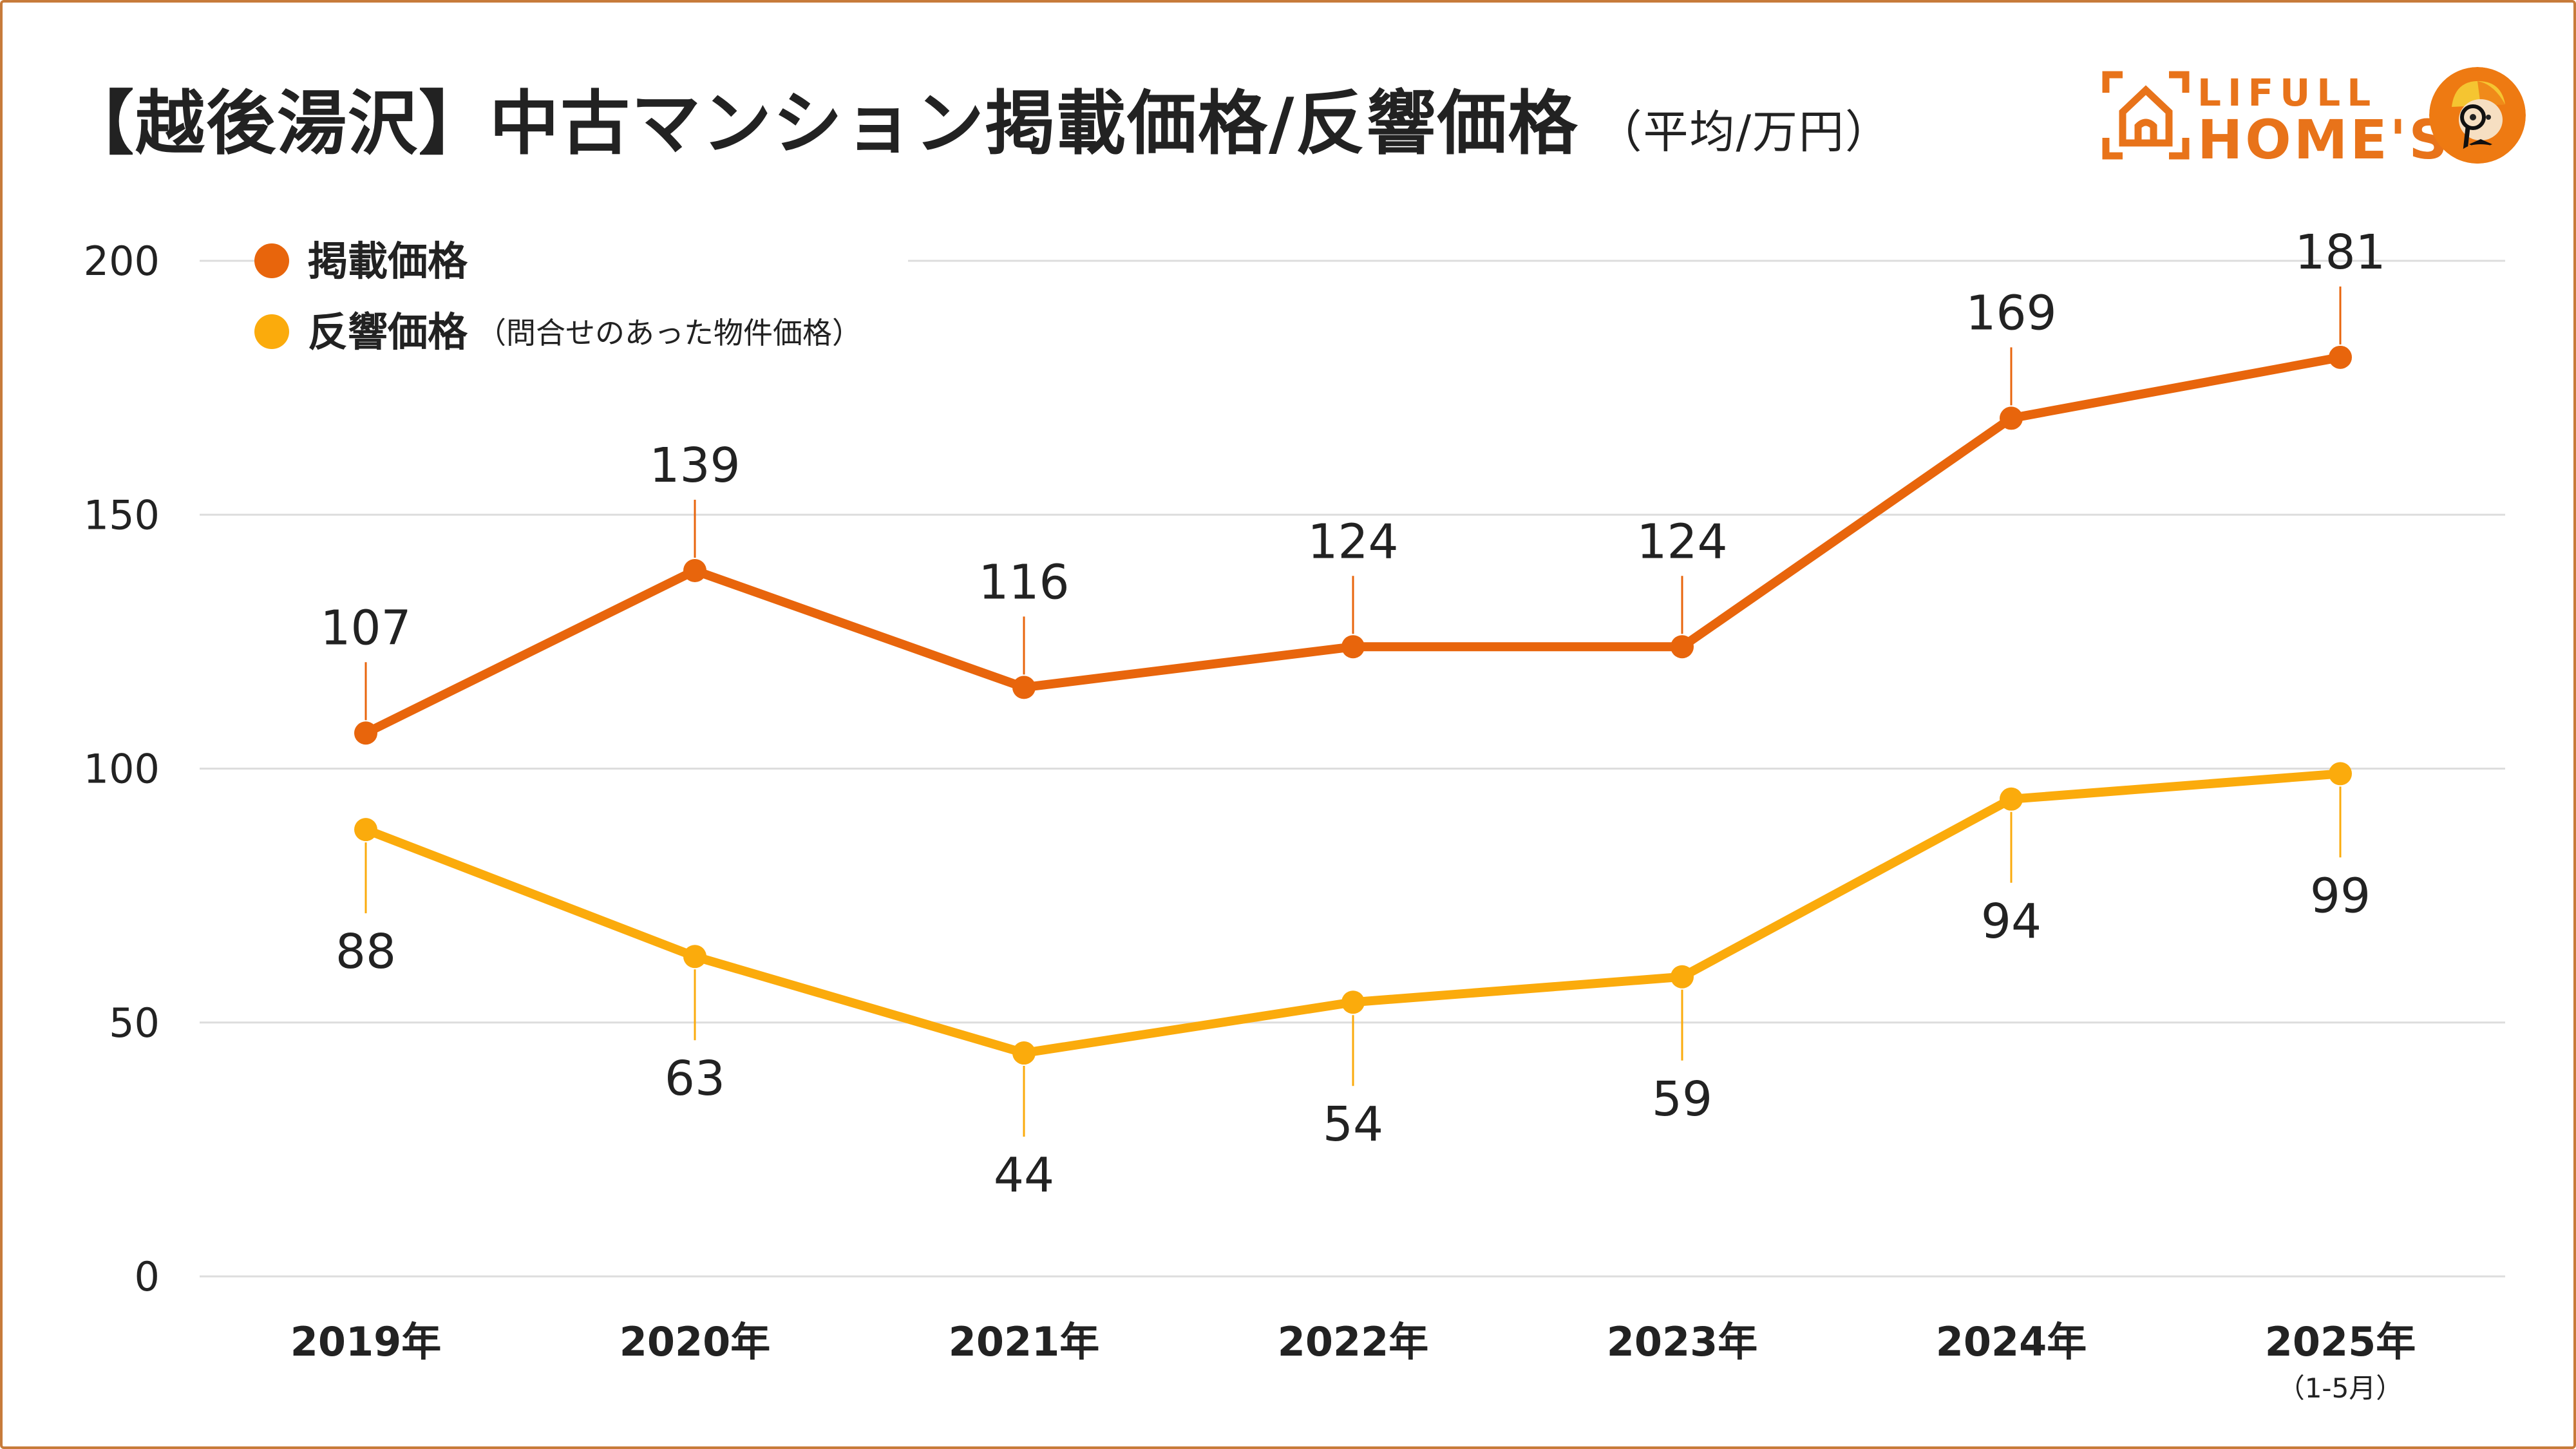 The image size is (2576, 1449). What do you see at coordinates (1023, 582) in the screenshot?
I see `data-label: 116` at bounding box center [1023, 582].